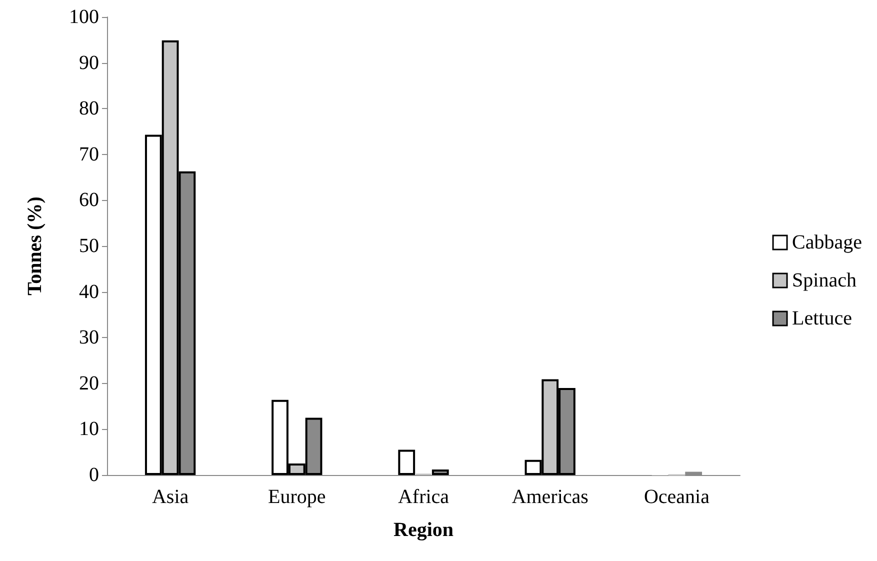 This screenshot has height=561, width=877. What do you see at coordinates (824, 281) in the screenshot?
I see `legend-label: Spinach` at bounding box center [824, 281].